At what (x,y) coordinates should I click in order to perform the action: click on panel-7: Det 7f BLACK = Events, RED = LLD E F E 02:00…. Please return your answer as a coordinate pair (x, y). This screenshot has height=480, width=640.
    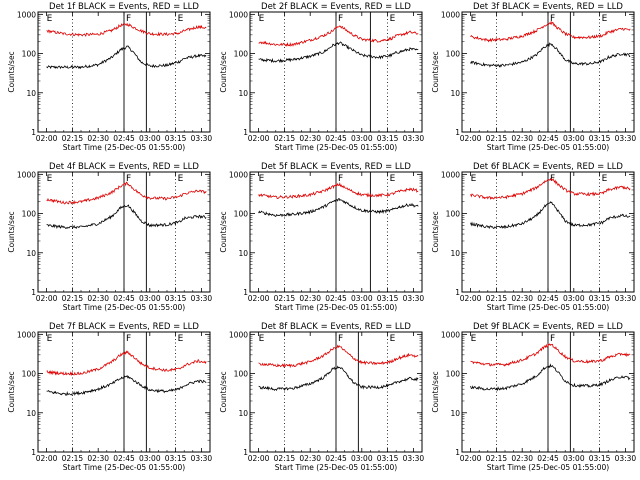
    Looking at the image, I should click on (109, 397).